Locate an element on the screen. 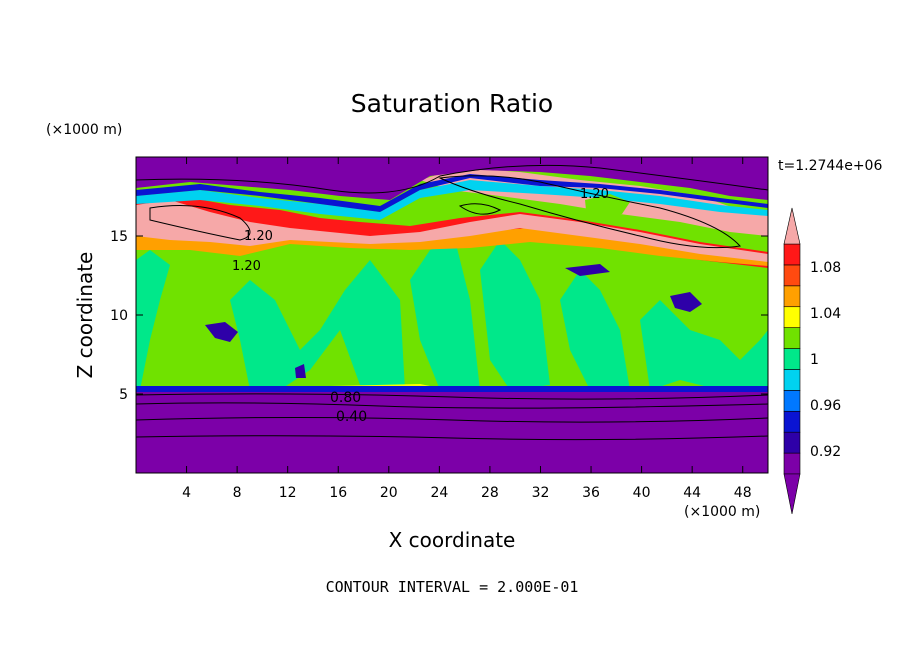  colorbar-tick-label: 1 is located at coordinates (814, 360).